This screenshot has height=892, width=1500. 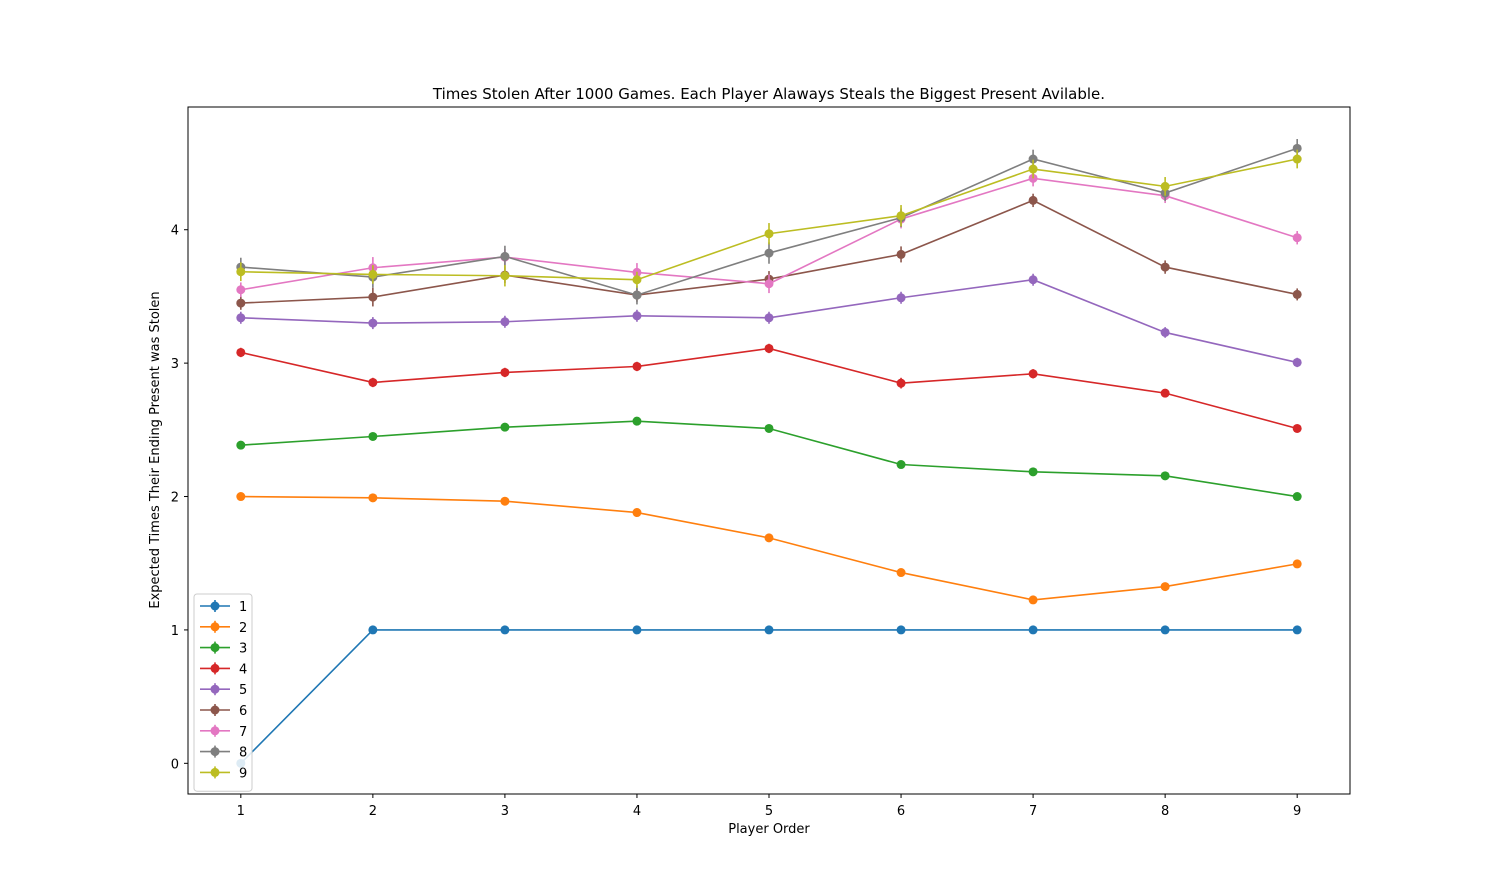 What do you see at coordinates (223, 732) in the screenshot?
I see `legend-item: 7` at bounding box center [223, 732].